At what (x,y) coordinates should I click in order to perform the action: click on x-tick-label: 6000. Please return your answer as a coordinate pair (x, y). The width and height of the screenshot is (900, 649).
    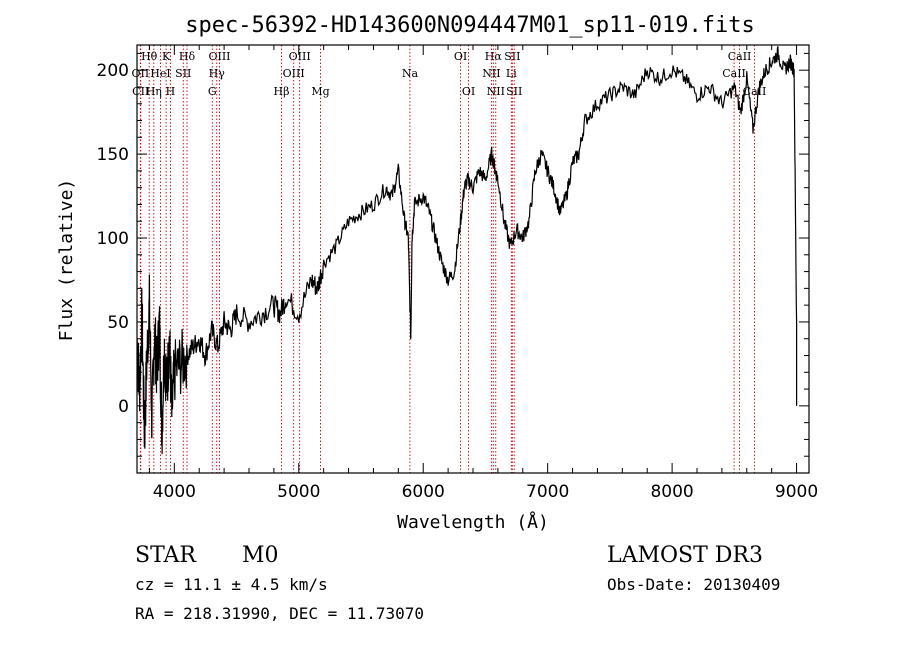
    Looking at the image, I should click on (423, 492).